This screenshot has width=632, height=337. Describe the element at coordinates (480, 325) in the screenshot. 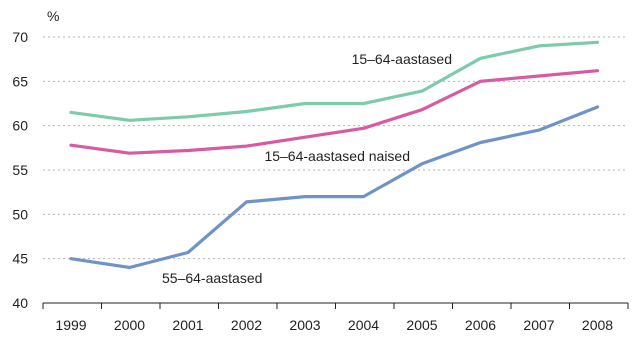

I see `x-tick-label-2006: 2006` at that location.